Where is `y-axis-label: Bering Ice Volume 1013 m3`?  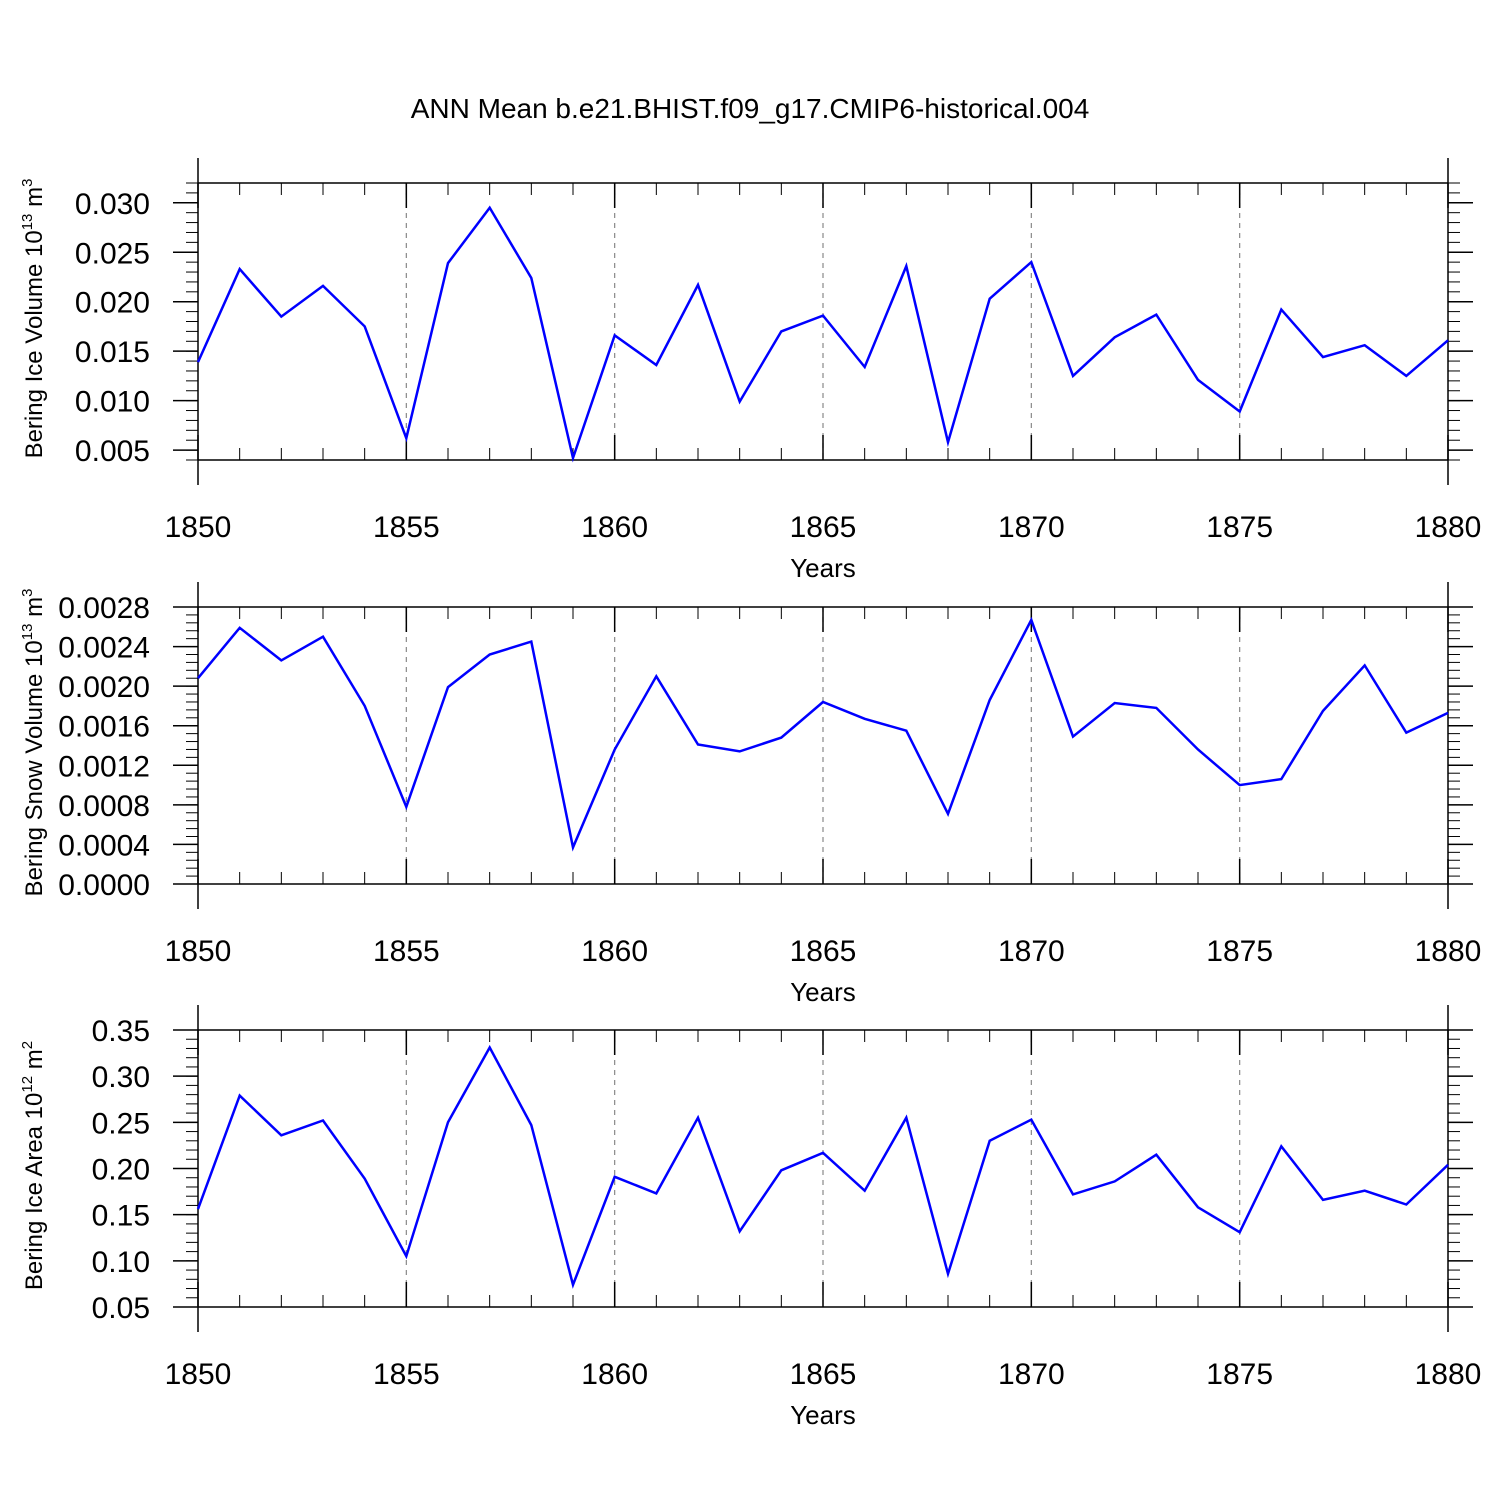
y-axis-label: Bering Ice Volume 1013 m3 is located at coordinates (33, 319).